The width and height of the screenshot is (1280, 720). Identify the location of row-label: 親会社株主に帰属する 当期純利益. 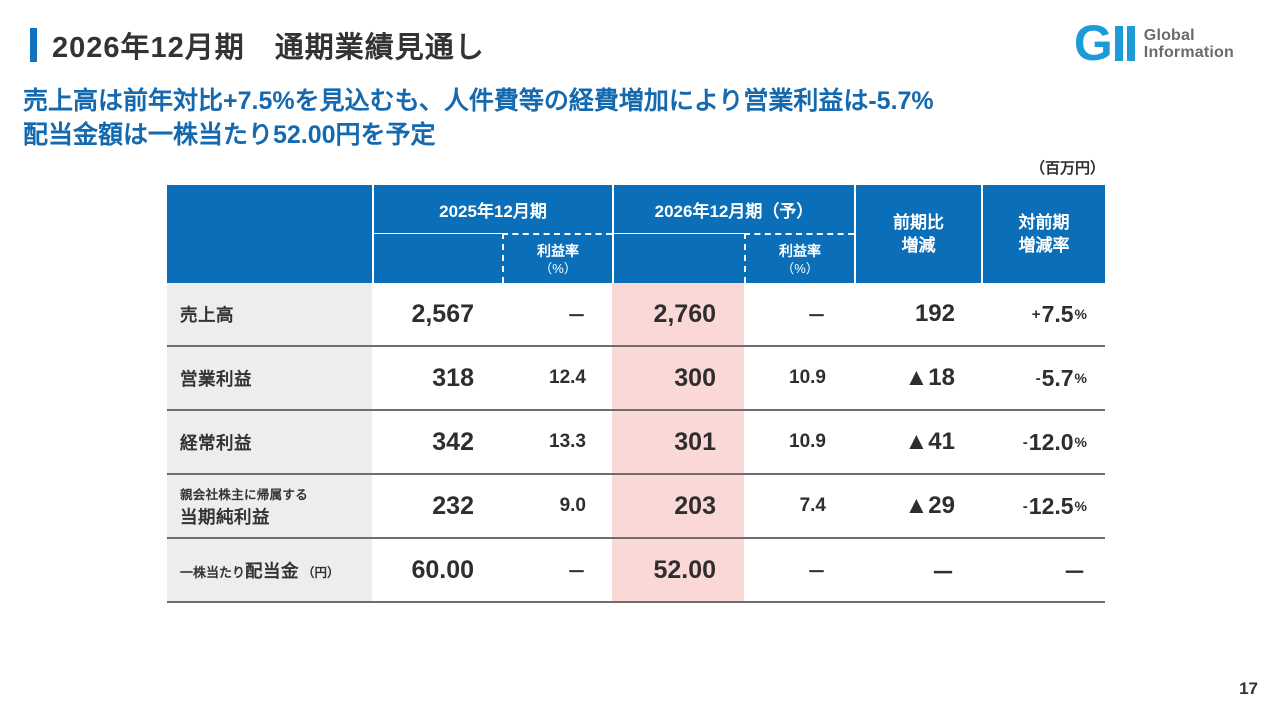
(269, 506).